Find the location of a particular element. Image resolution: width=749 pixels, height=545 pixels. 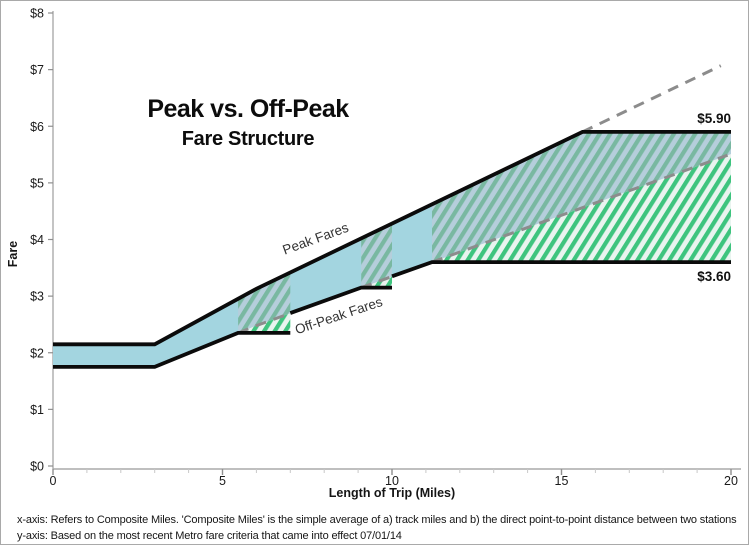

x-tick-label: 20 is located at coordinates (731, 481).